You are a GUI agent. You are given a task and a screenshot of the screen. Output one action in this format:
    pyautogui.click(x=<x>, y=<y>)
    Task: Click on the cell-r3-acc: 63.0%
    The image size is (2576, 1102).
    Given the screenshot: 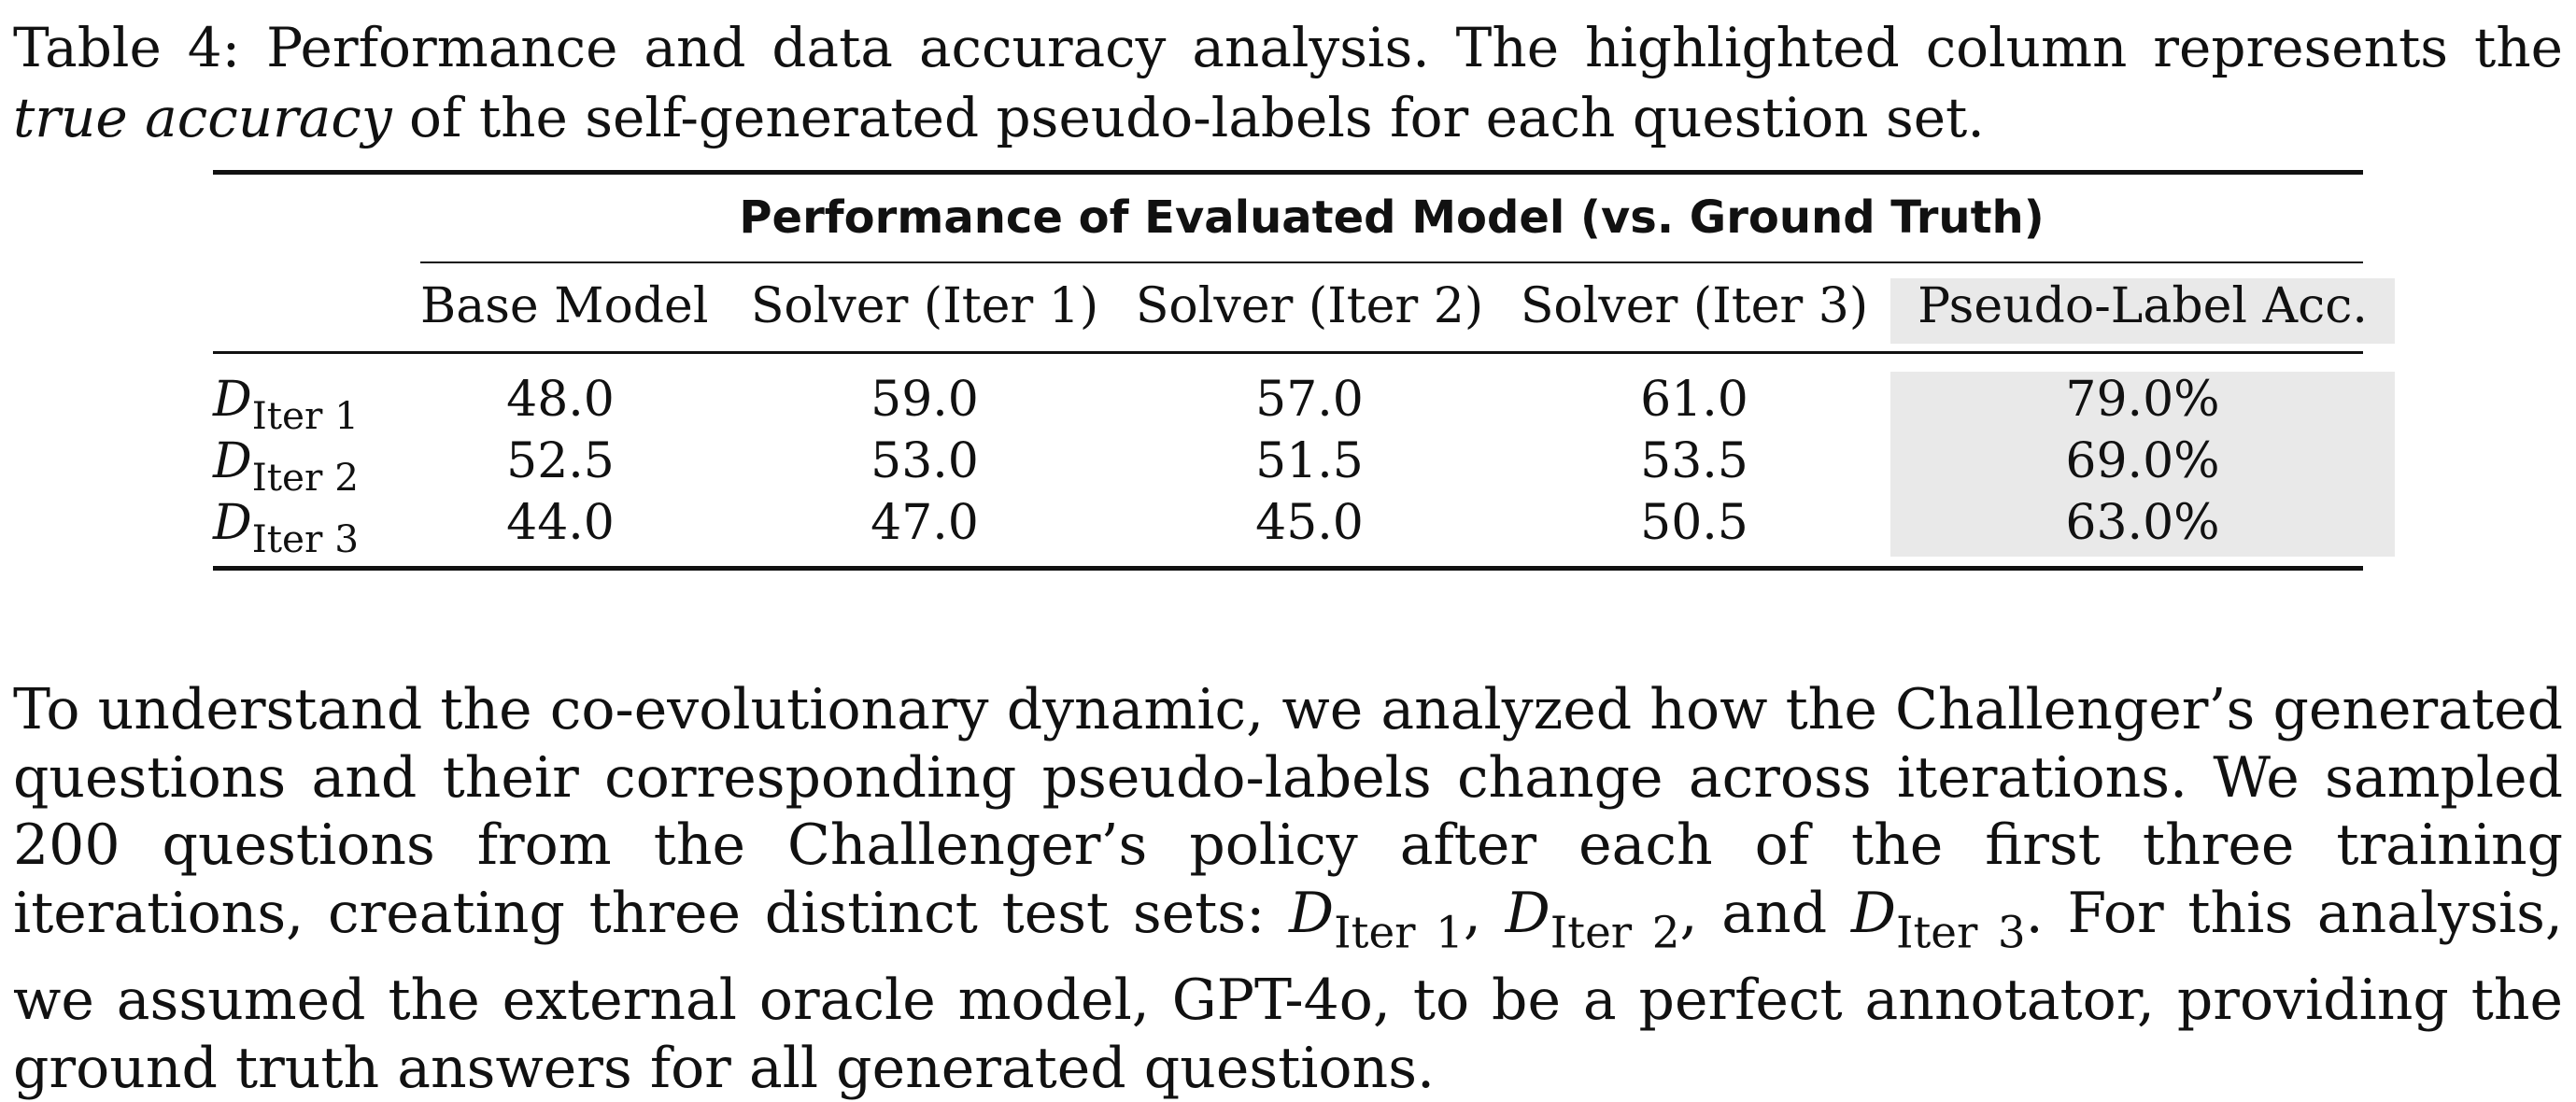 What is the action you would take?
    pyautogui.click(x=2142, y=523)
    